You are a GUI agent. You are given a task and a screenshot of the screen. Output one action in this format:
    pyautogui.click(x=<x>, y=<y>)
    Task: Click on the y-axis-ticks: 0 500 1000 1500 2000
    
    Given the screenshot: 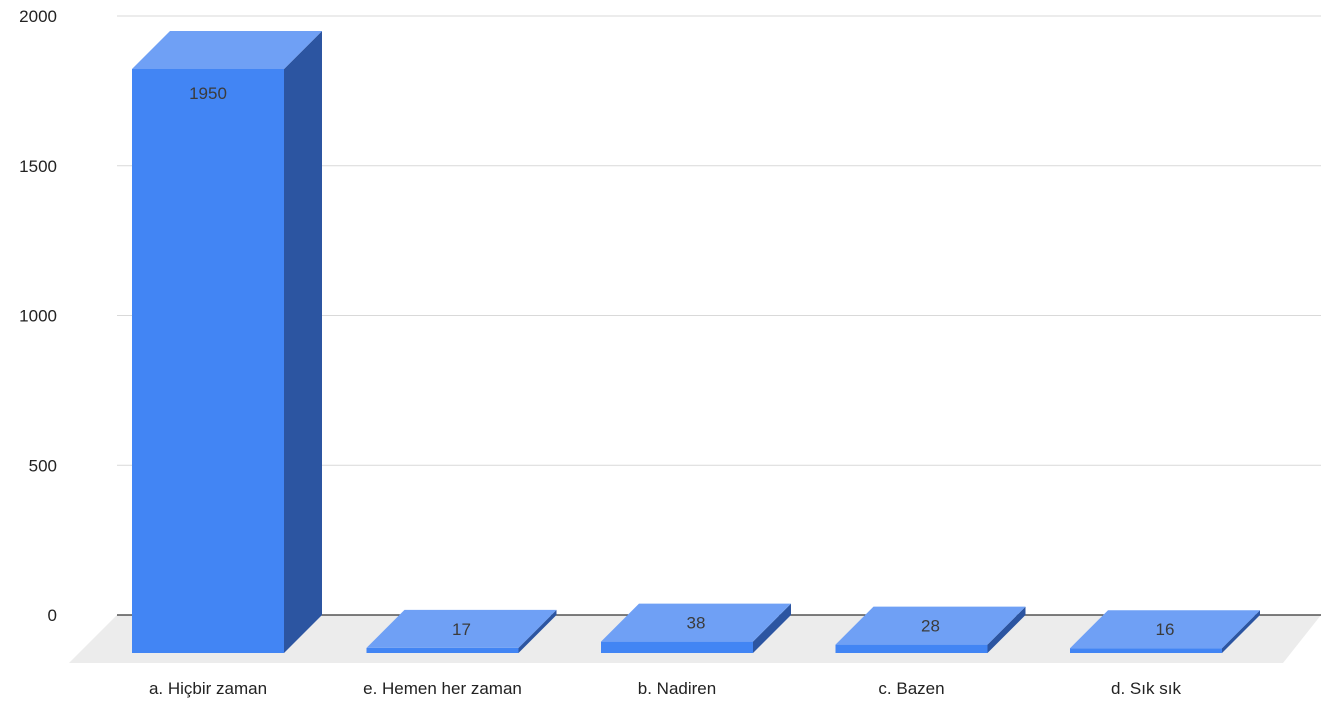 What is the action you would take?
    pyautogui.click(x=38, y=316)
    